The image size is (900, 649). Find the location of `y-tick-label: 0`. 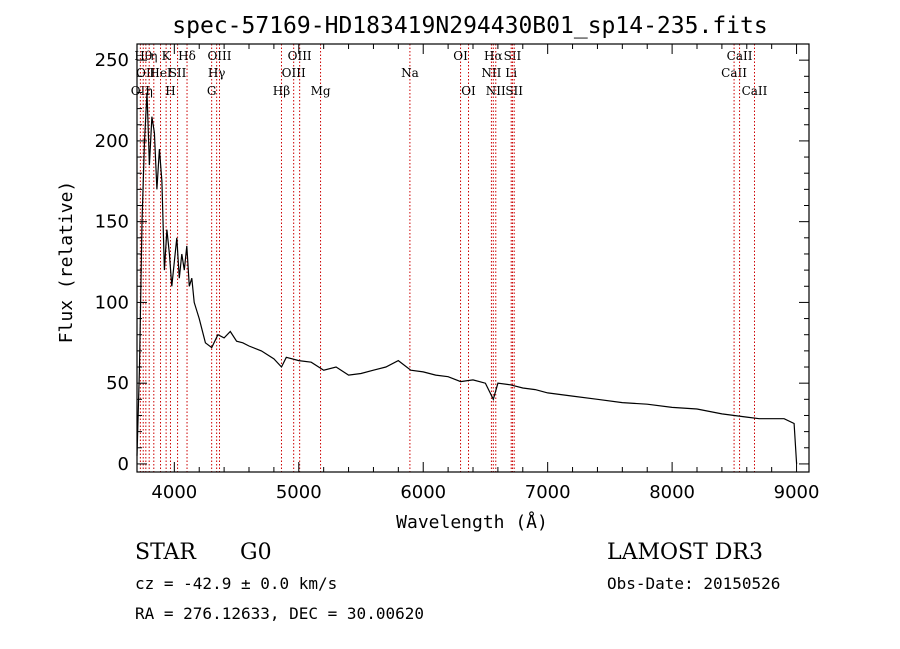

y-tick-label: 0 is located at coordinates (123, 464).